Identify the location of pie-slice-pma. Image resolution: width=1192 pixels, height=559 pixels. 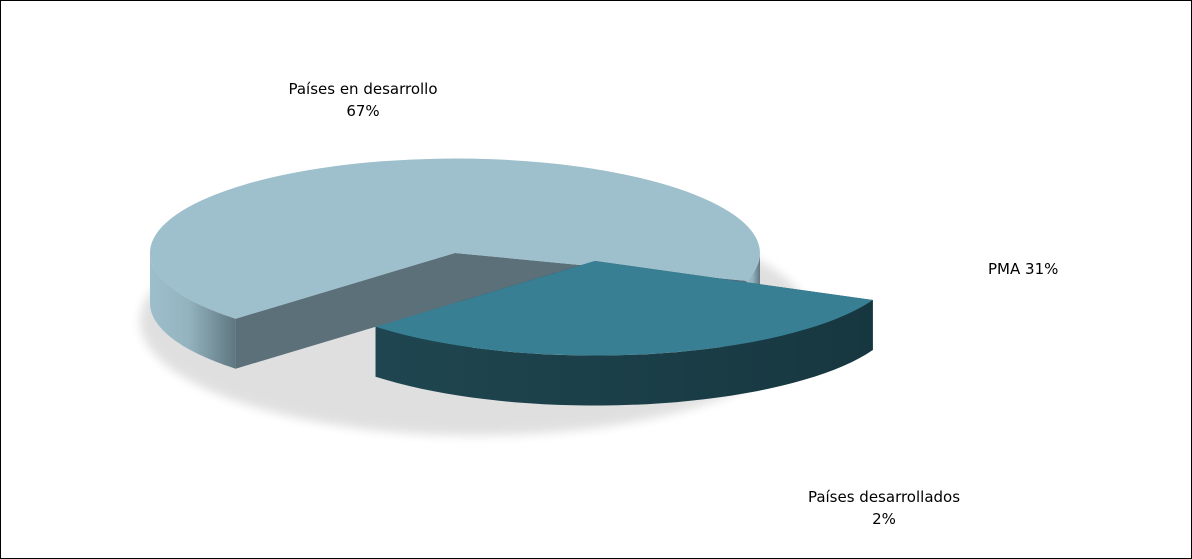
(624, 333).